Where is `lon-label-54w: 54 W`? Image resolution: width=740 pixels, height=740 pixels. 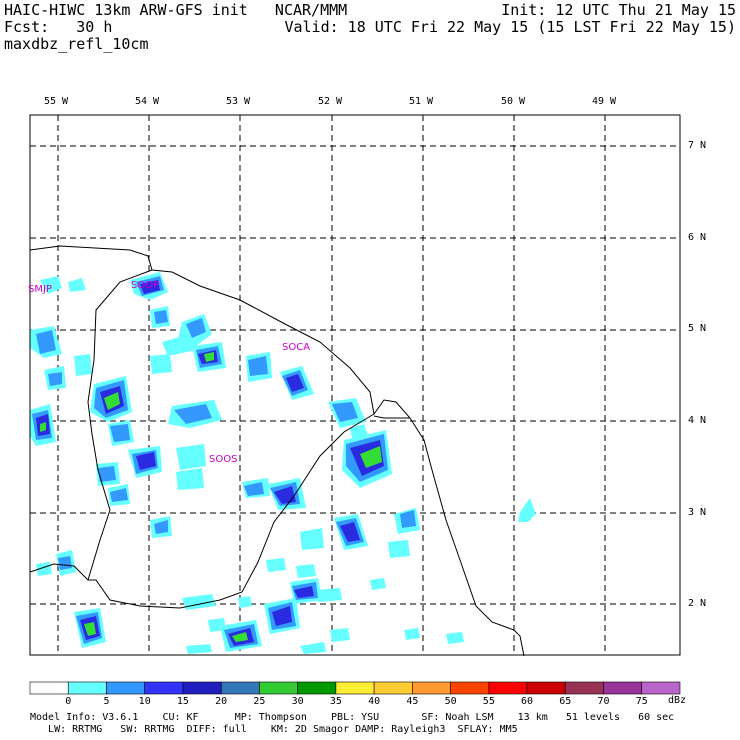 lon-label-54w: 54 W is located at coordinates (147, 101).